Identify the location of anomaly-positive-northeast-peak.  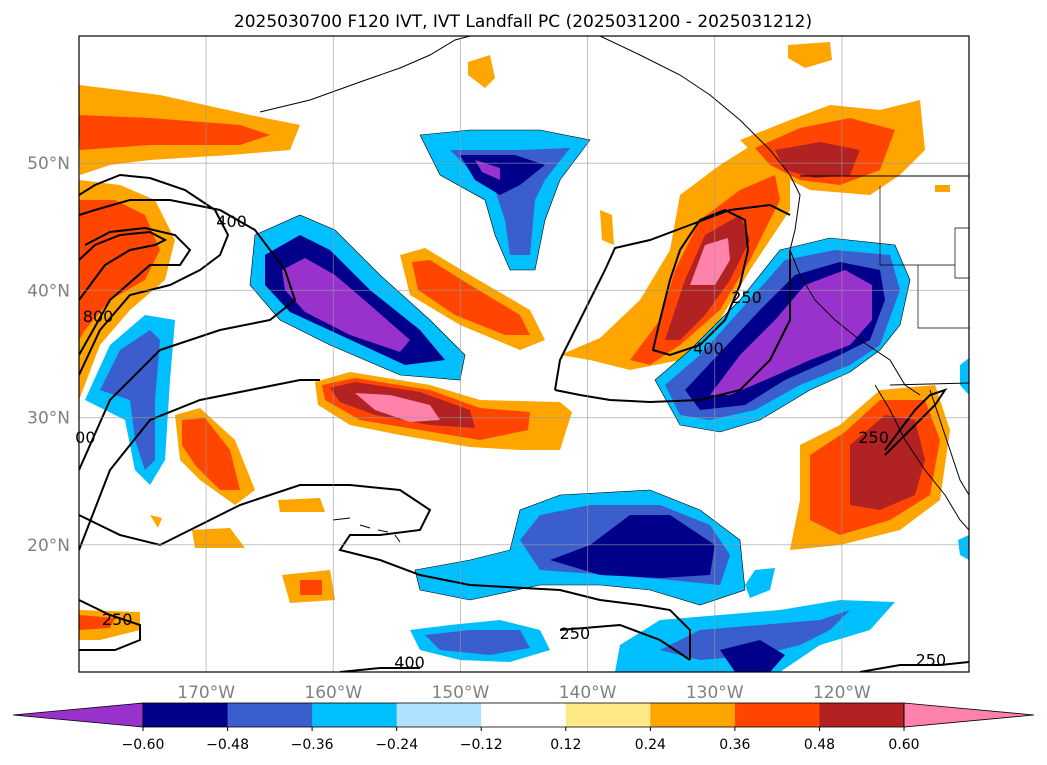
(710, 261).